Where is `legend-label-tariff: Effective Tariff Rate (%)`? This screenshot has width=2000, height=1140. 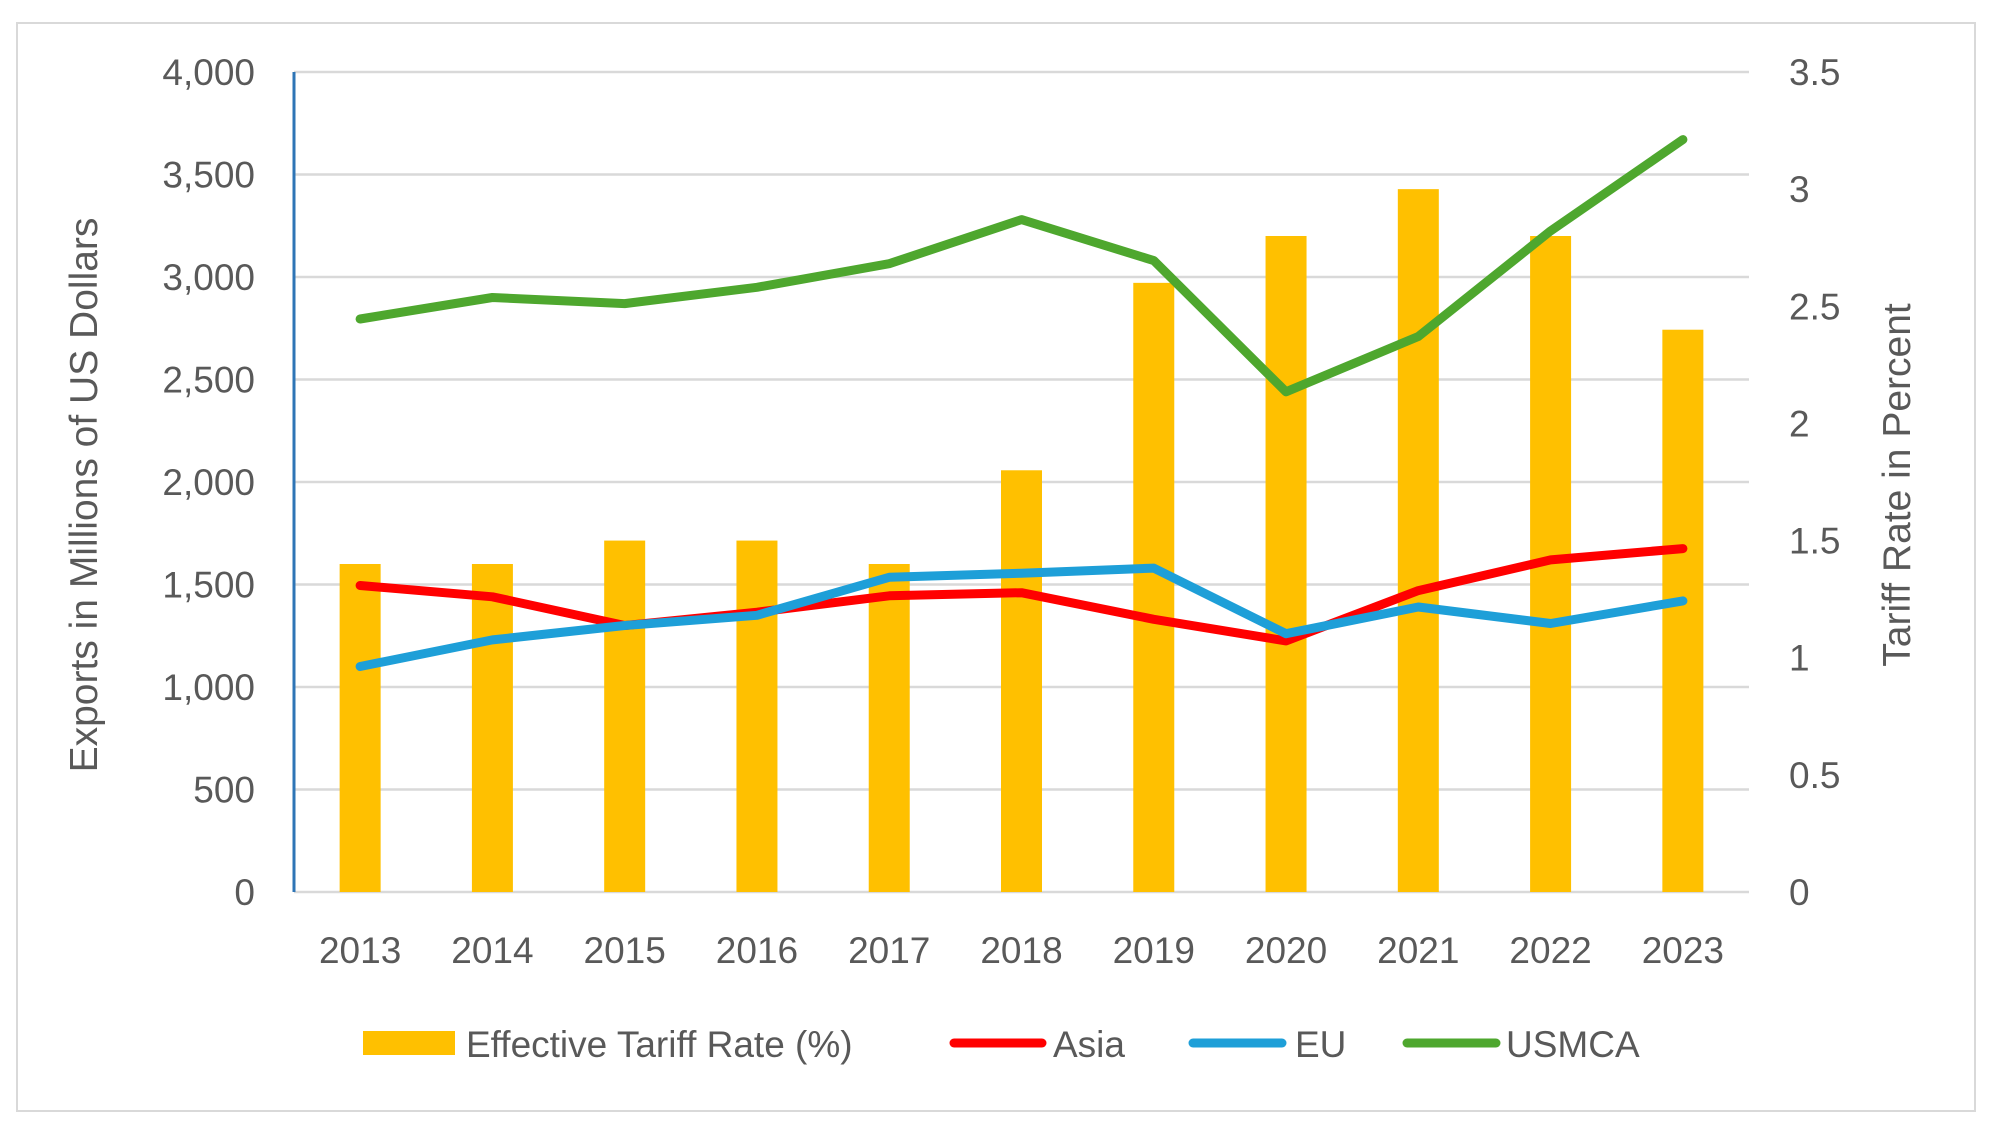 legend-label-tariff: Effective Tariff Rate (%) is located at coordinates (659, 1044).